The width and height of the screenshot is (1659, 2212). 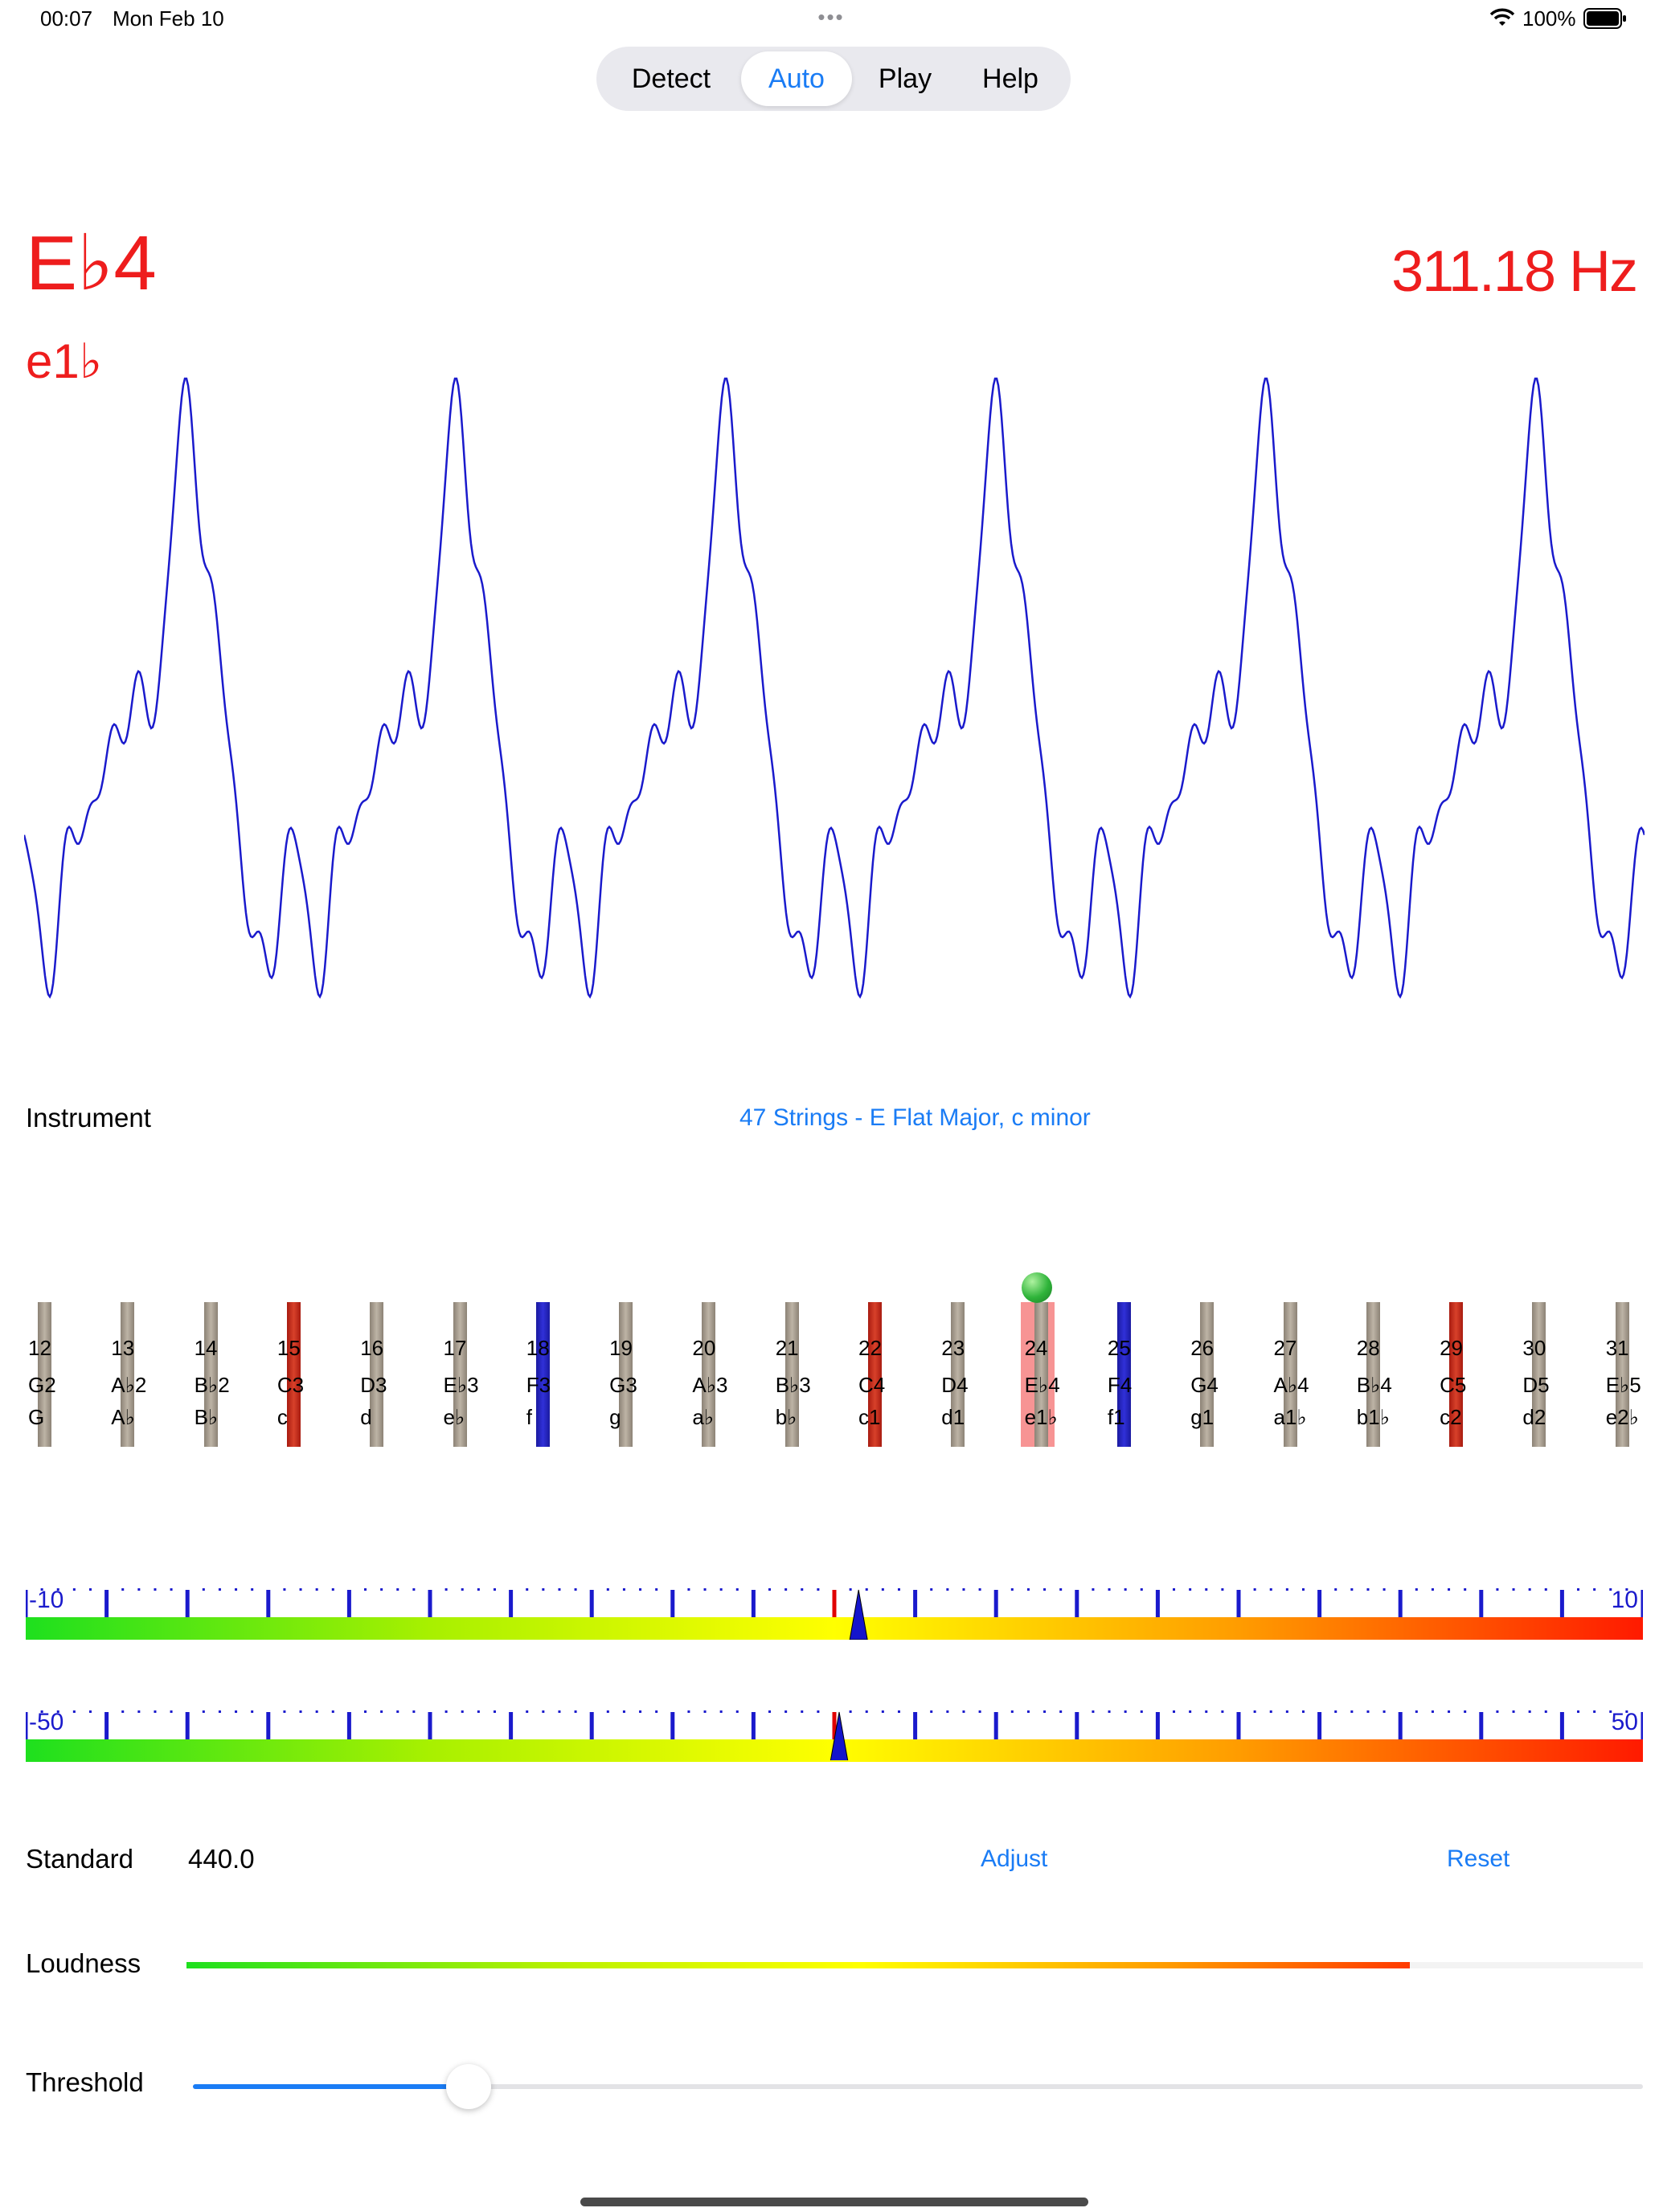 I want to click on string-13-alt-label: A♭, so click(x=123, y=1417).